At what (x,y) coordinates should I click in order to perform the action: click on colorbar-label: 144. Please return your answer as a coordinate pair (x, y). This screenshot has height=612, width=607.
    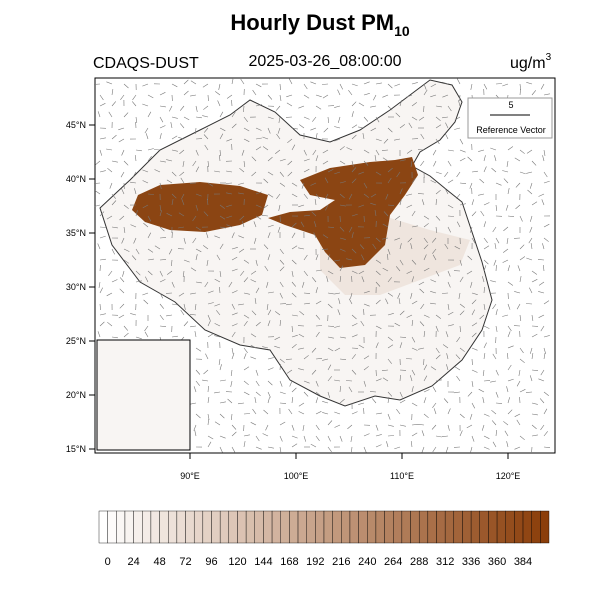
    Looking at the image, I should click on (263, 562).